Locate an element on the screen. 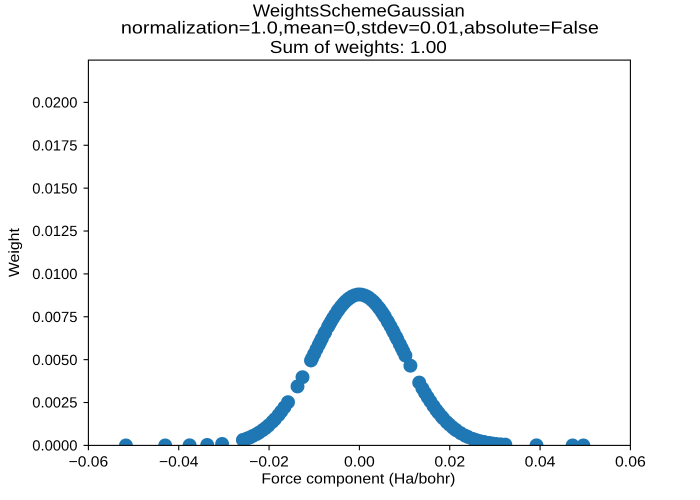  svg-text: 0.04 is located at coordinates (540, 462).